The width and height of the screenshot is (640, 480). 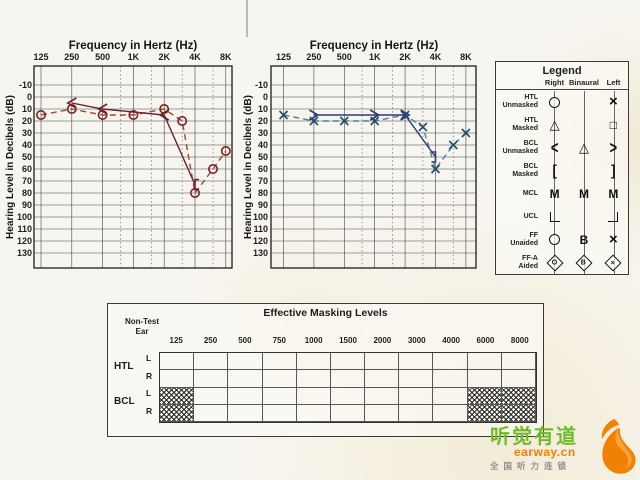 I want to click on br-symbol-icon: ], so click(x=613, y=170).